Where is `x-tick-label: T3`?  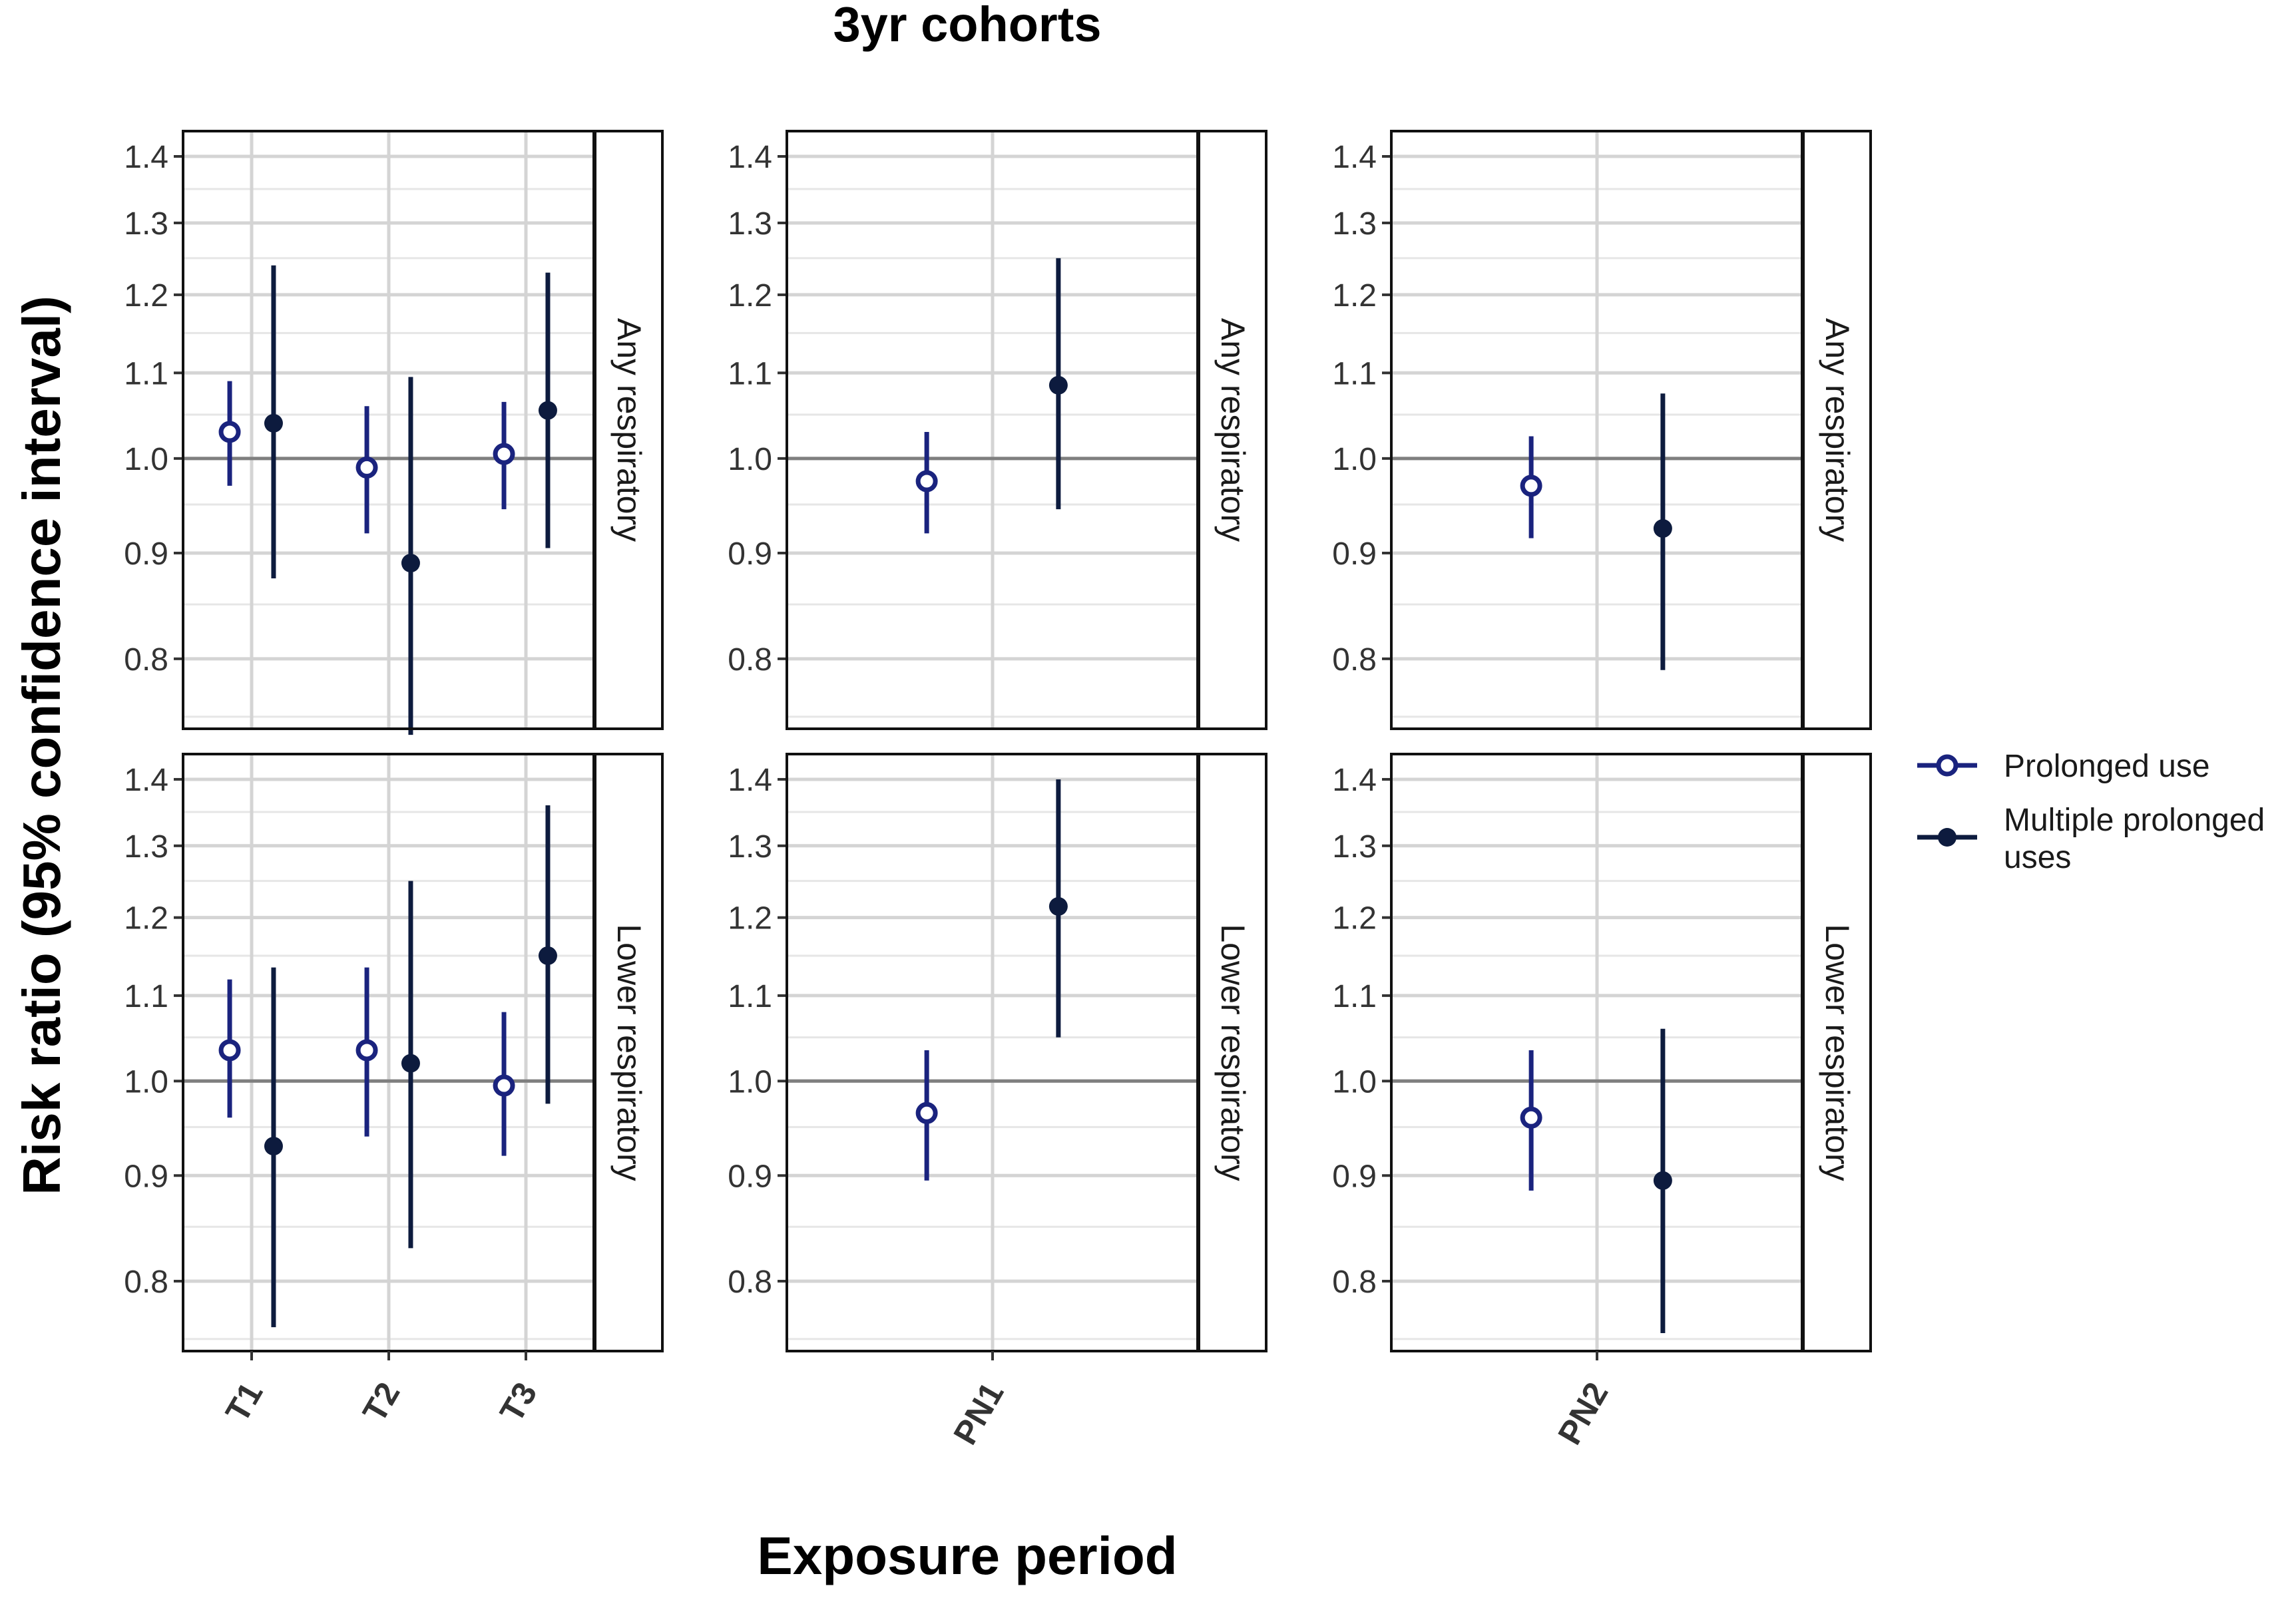
x-tick-label: T3 is located at coordinates (519, 1403).